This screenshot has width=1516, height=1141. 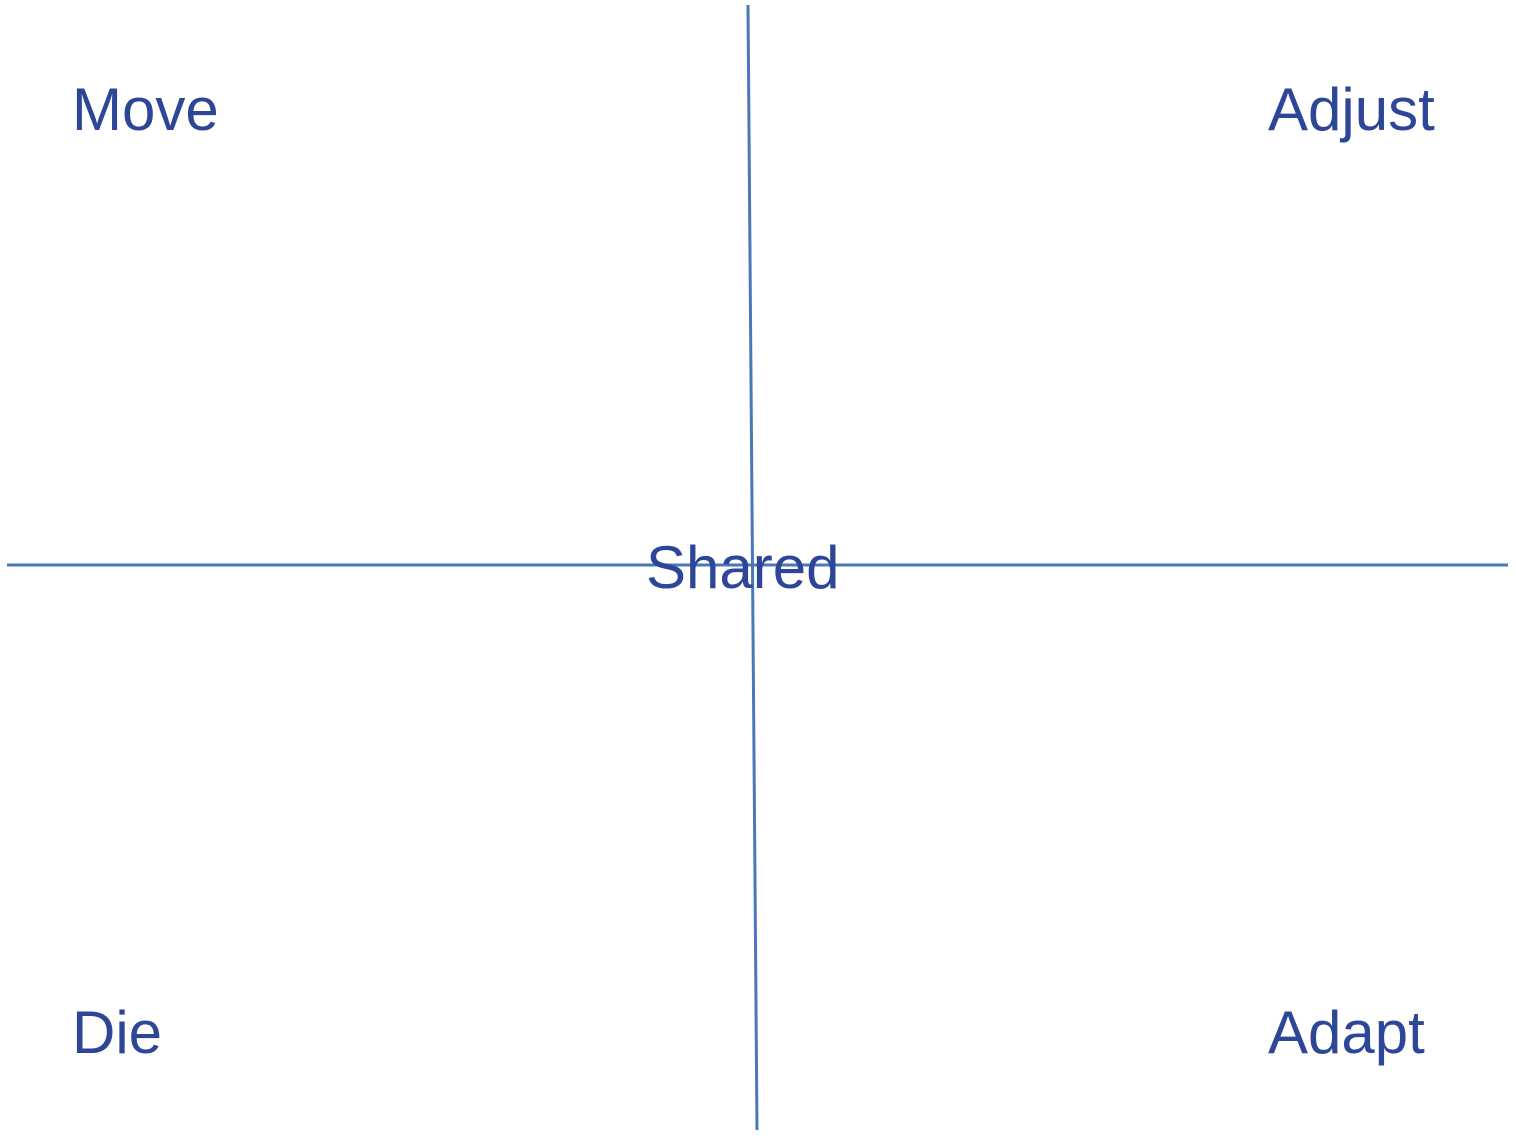 What do you see at coordinates (743, 567) in the screenshot?
I see `center-label-shared: Shared` at bounding box center [743, 567].